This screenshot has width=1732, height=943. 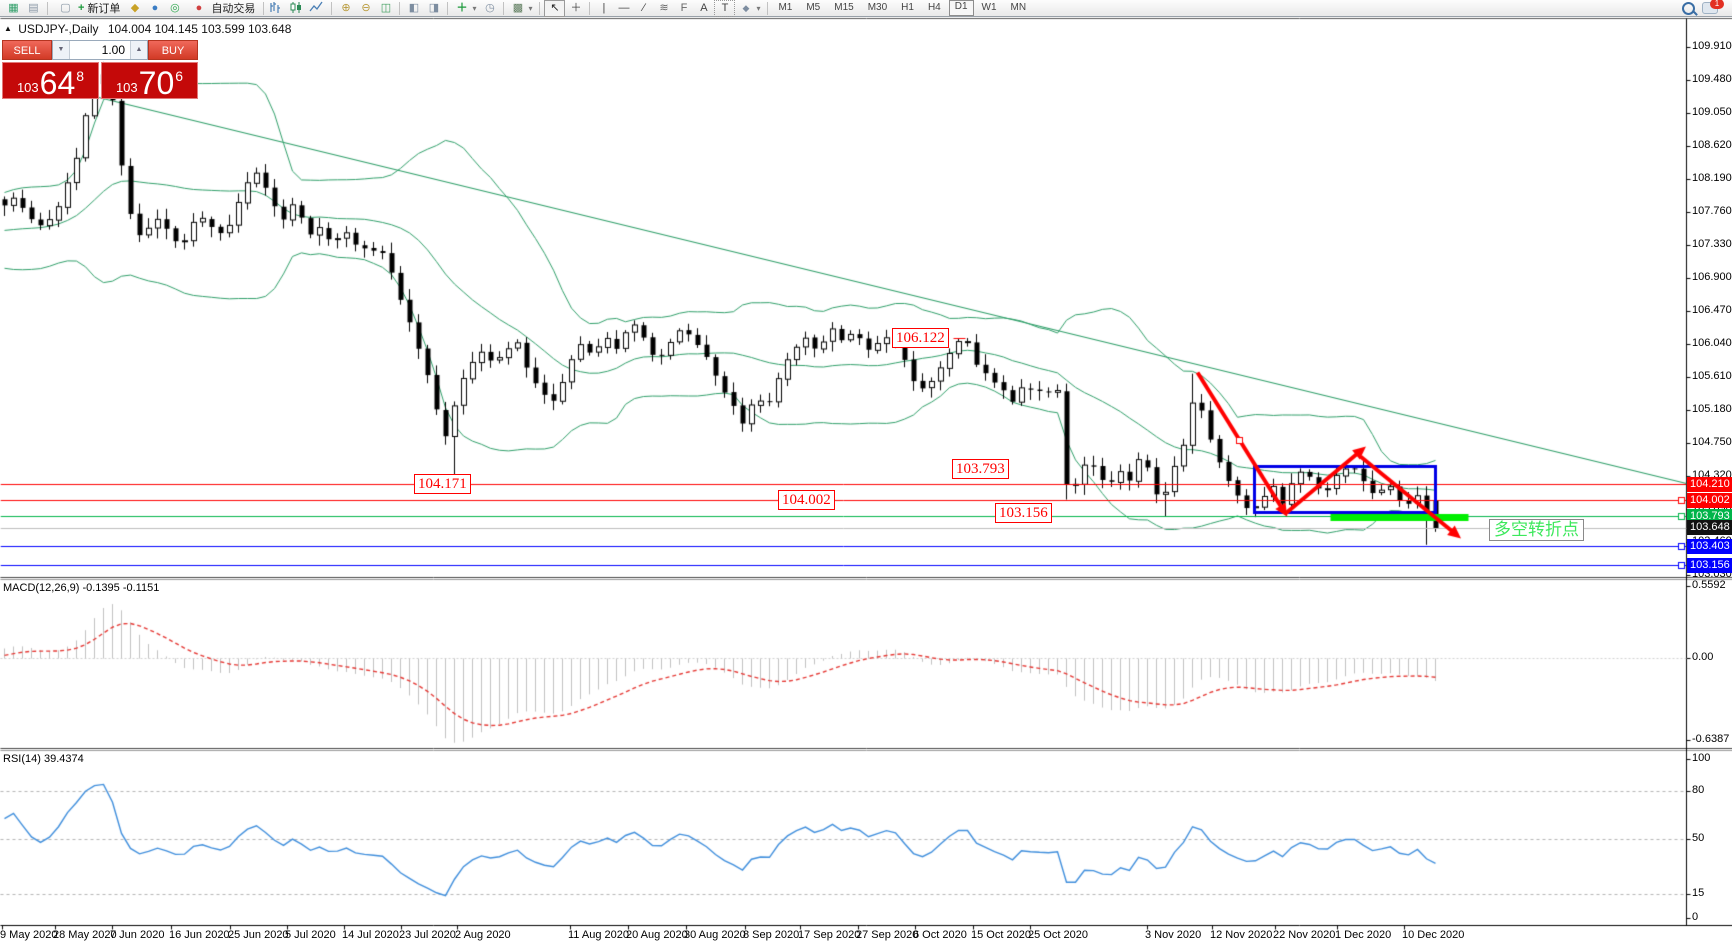 I want to click on buy-button: BUY, so click(x=173, y=50).